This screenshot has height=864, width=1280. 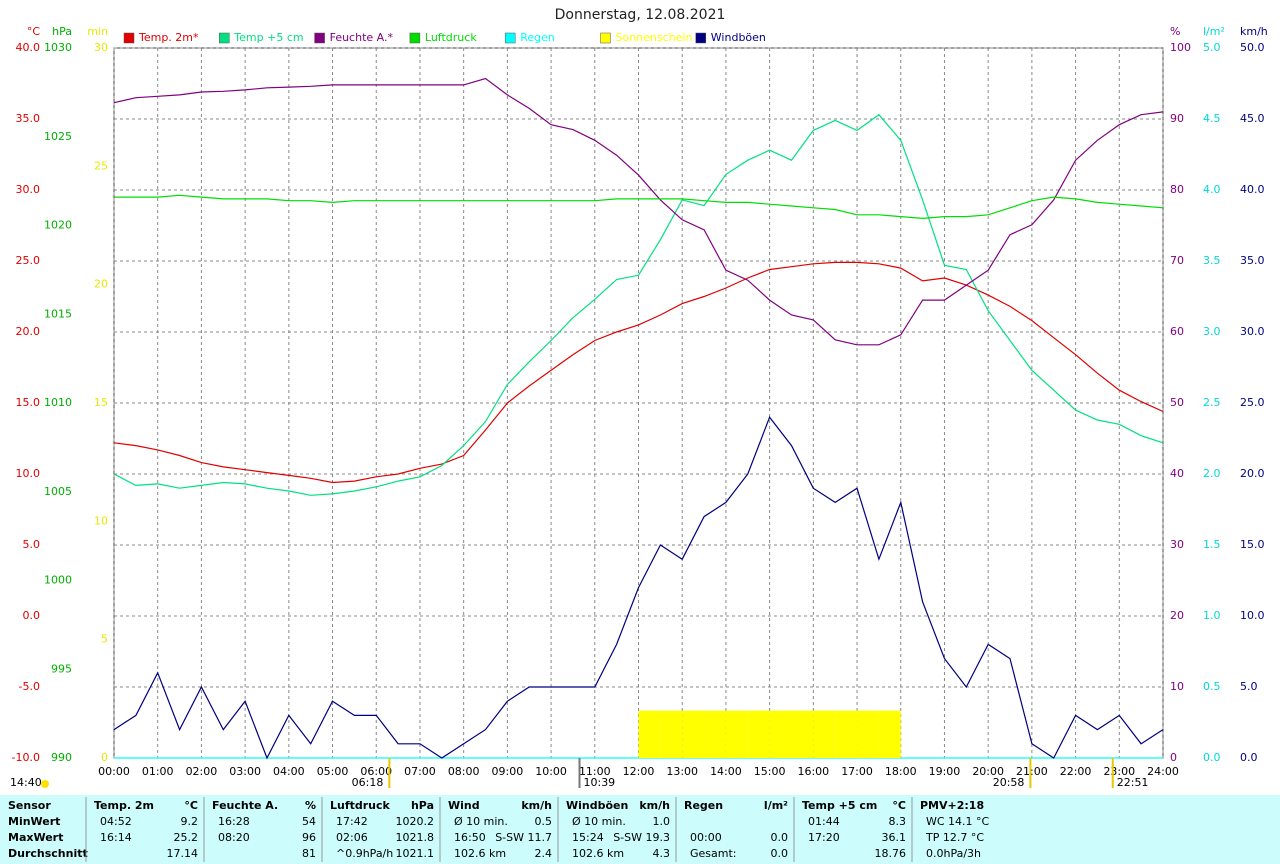 I want to click on cell-left: 00:00, so click(x=706, y=837).